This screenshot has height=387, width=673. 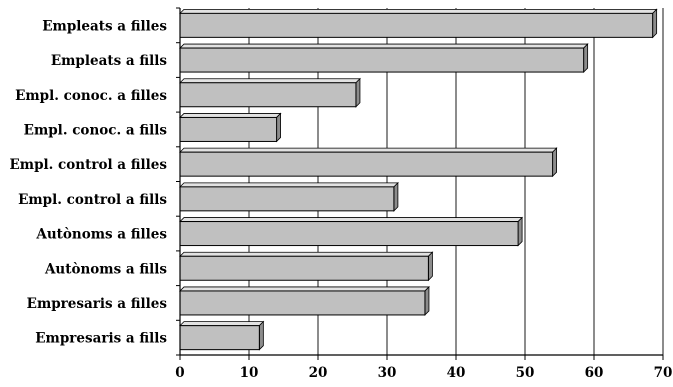 What do you see at coordinates (663, 373) in the screenshot?
I see `x-tick-label-7: 70` at bounding box center [663, 373].